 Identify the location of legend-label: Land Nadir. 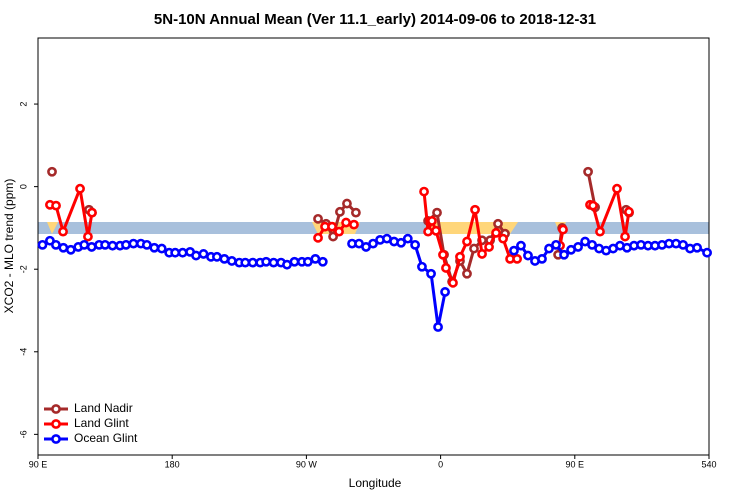
(103, 408).